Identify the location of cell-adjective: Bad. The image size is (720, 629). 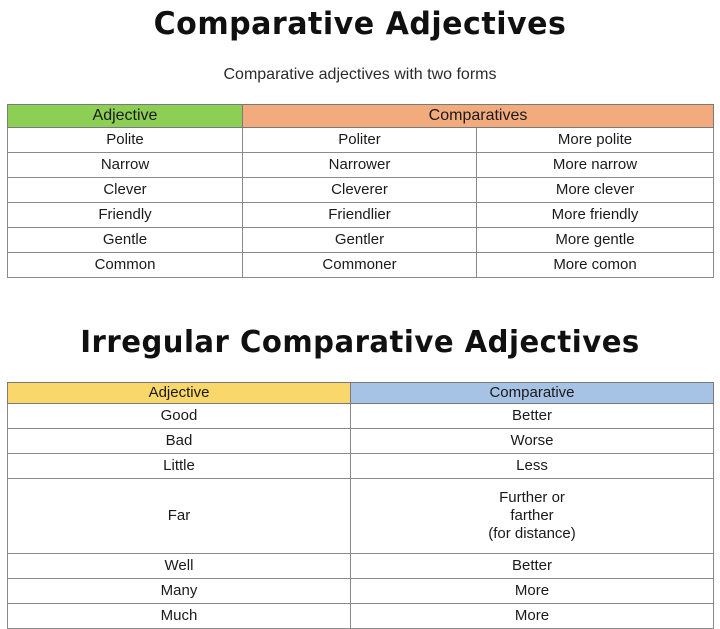
(179, 441).